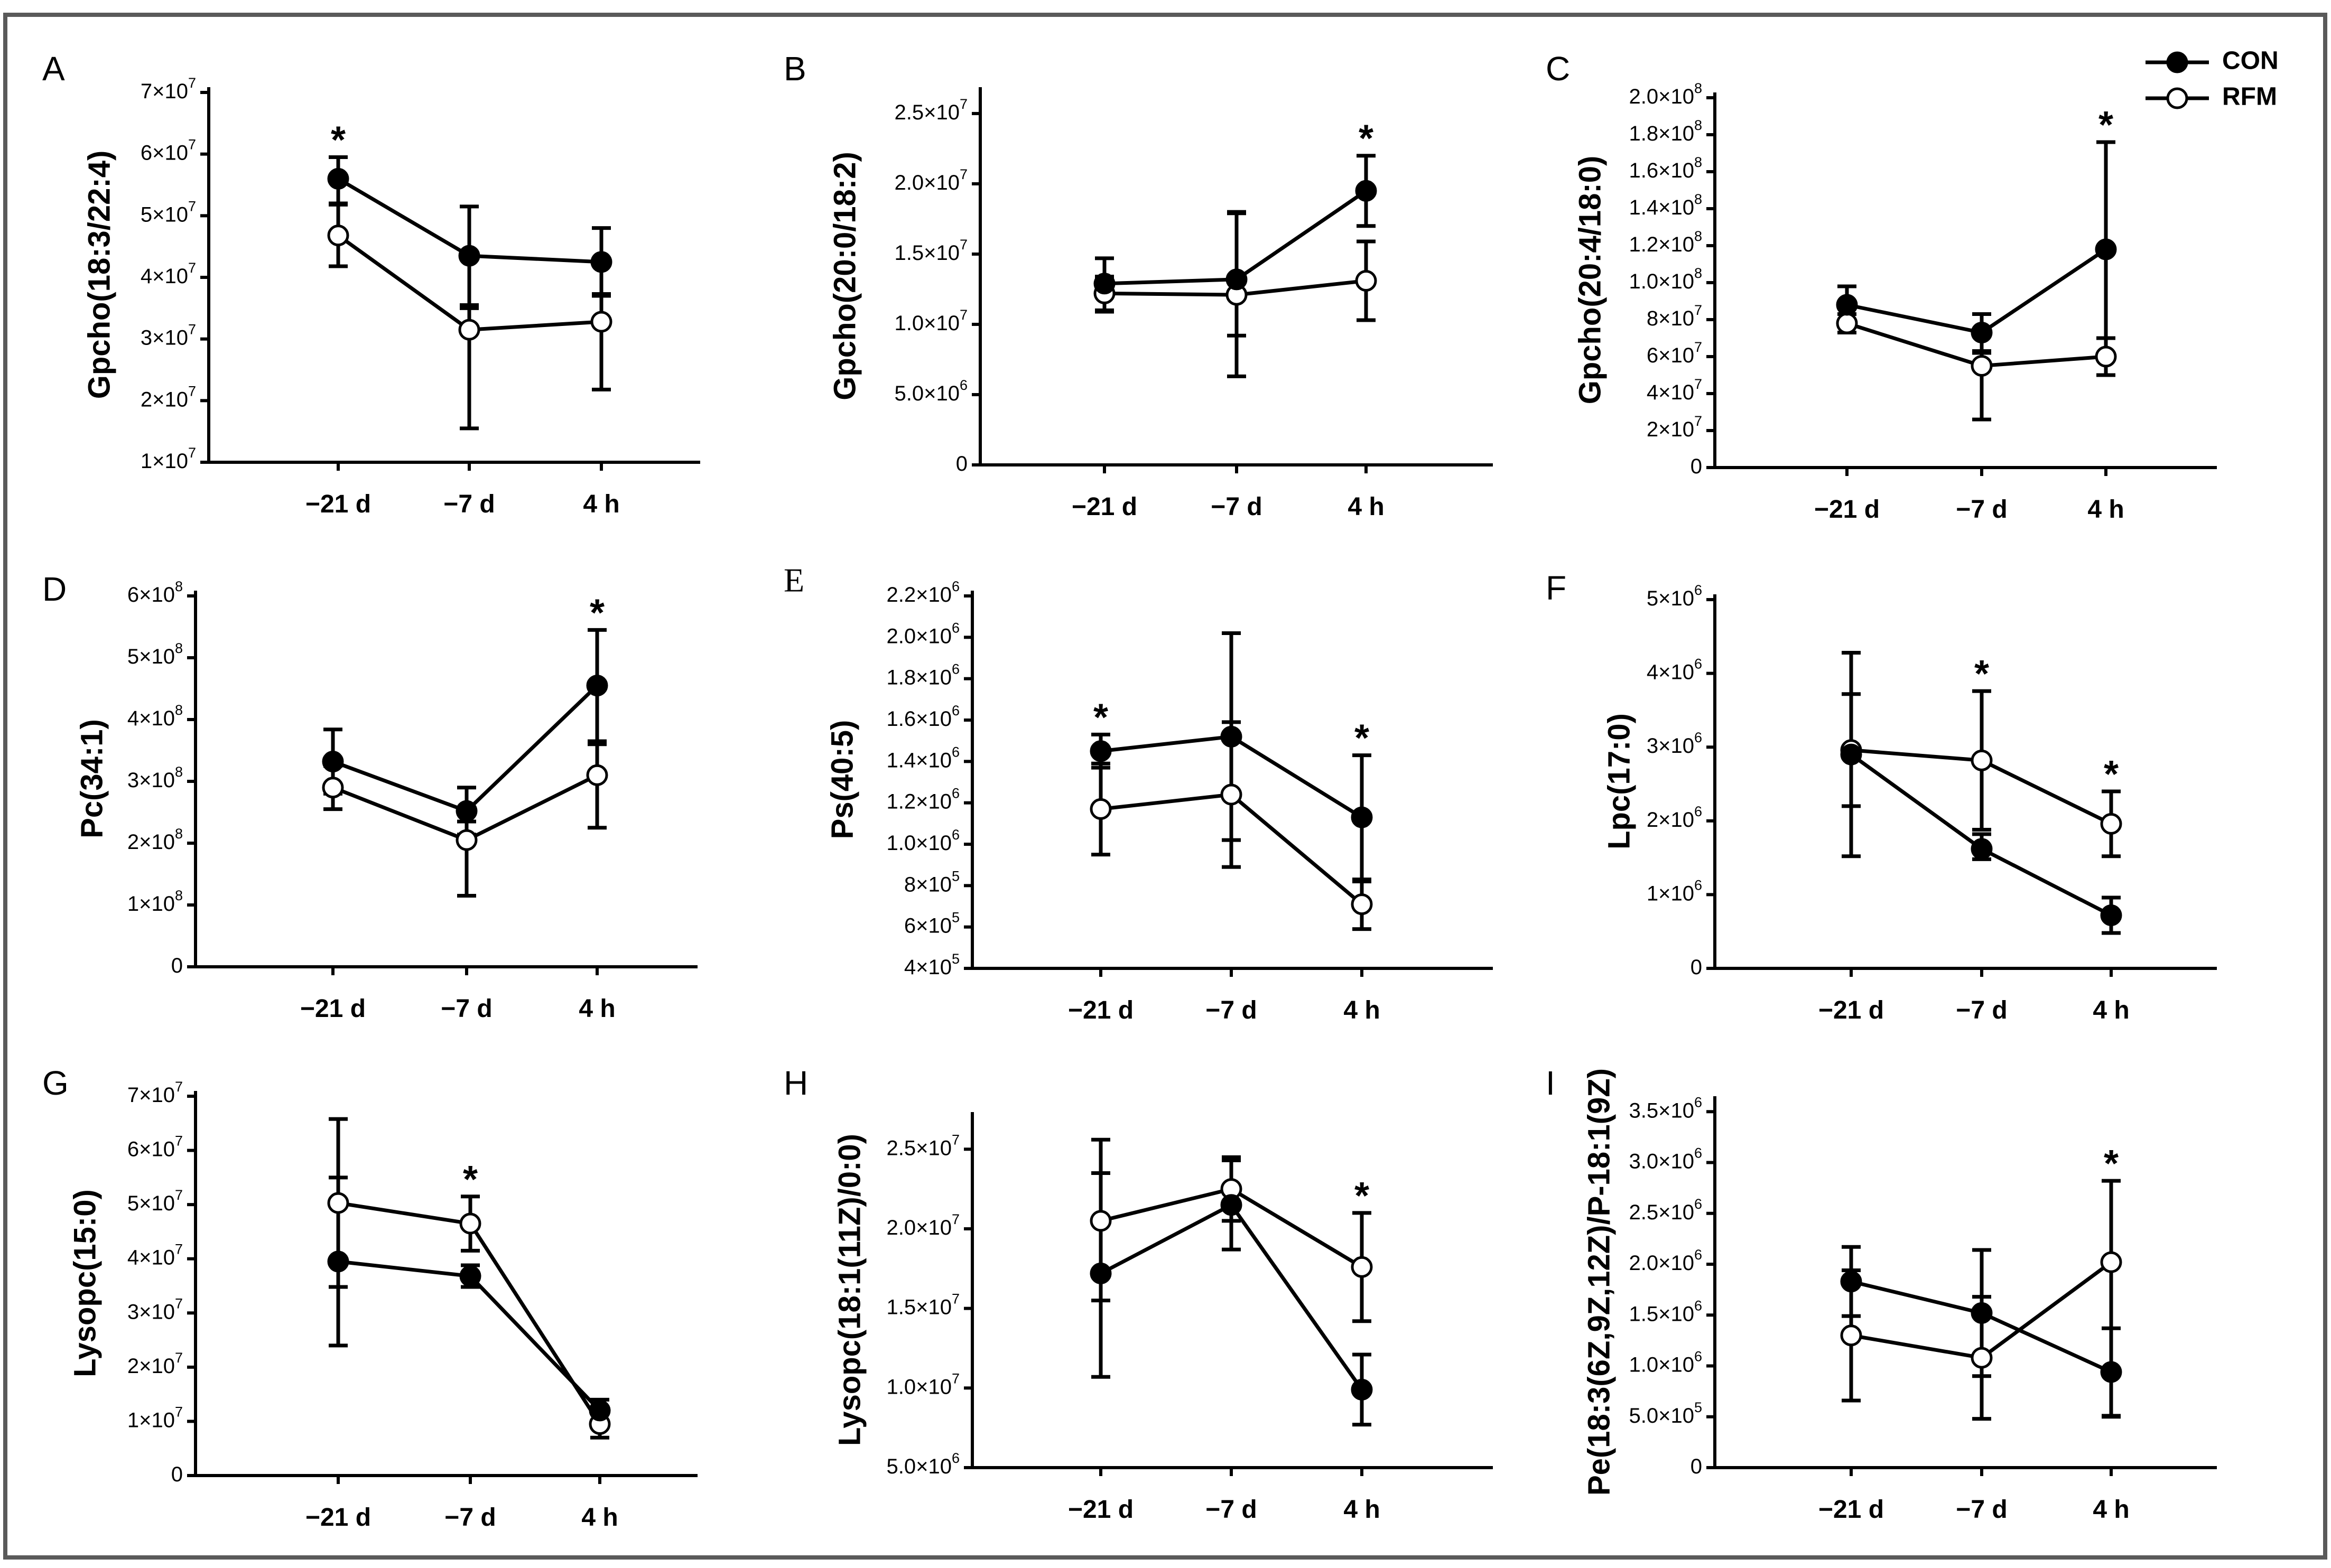 The image size is (2331, 1568). What do you see at coordinates (796, 1083) in the screenshot?
I see `panel-label: H` at bounding box center [796, 1083].